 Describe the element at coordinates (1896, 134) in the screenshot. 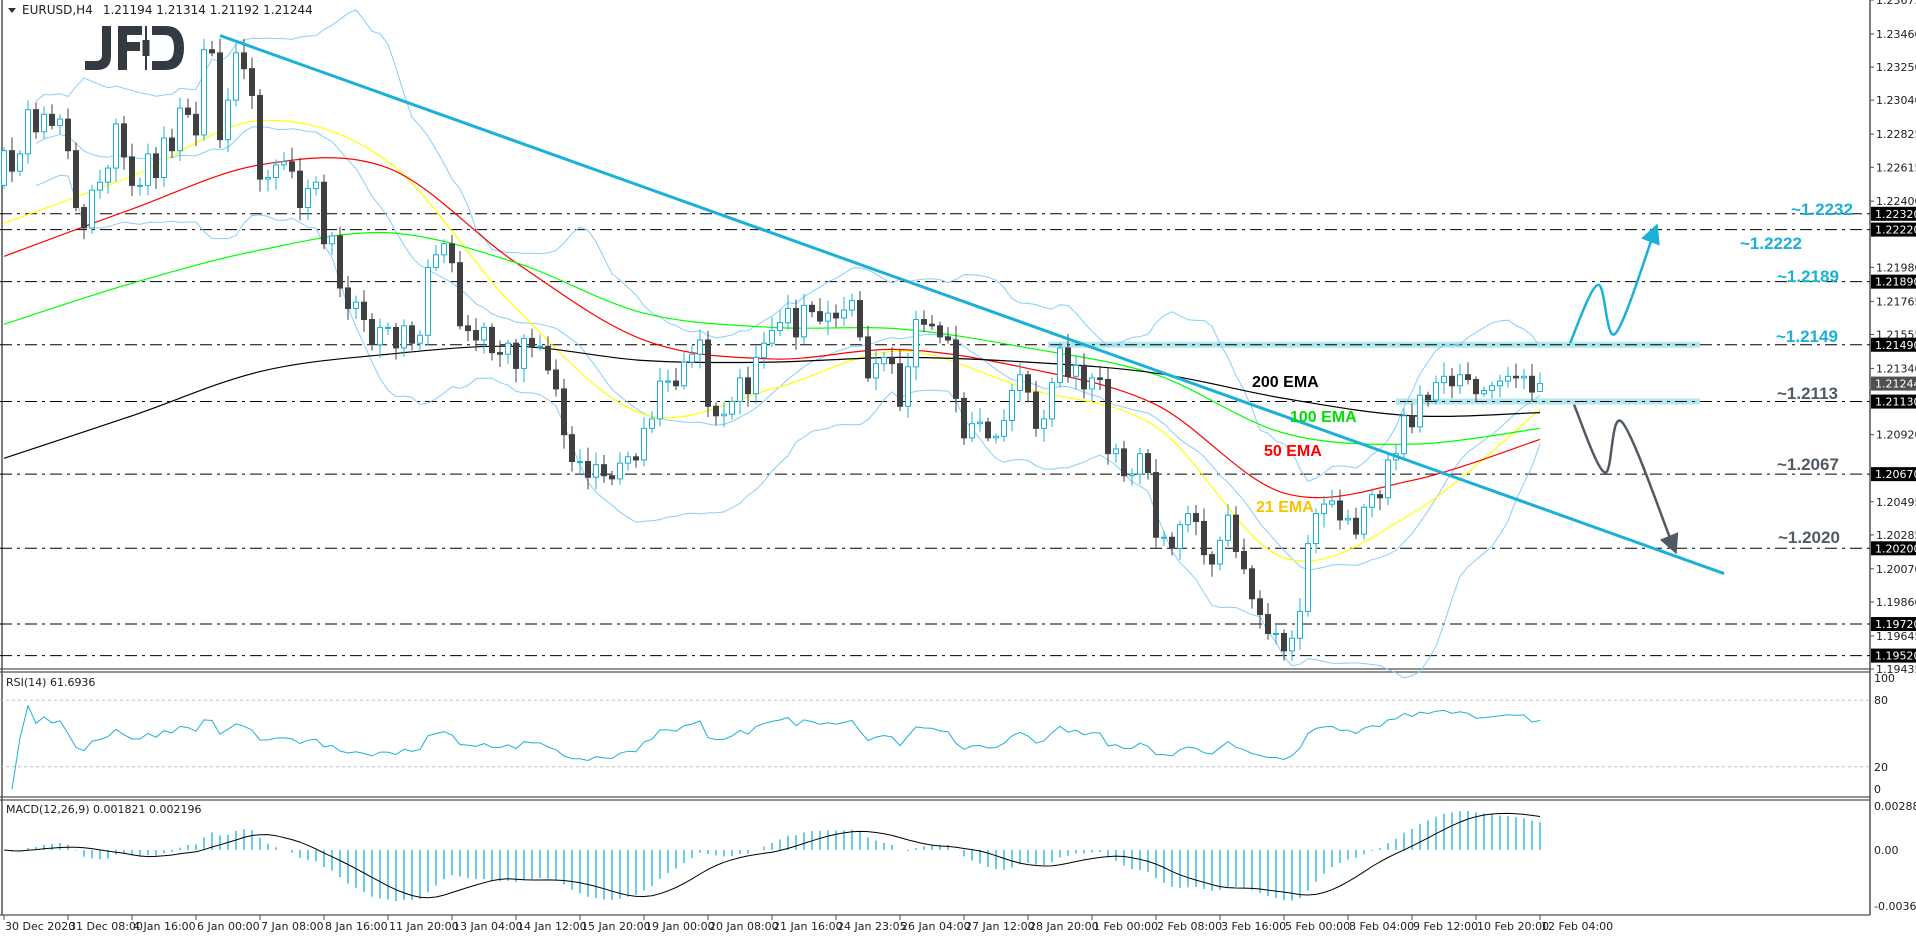

I see `price-tick-label: 1.22825` at that location.